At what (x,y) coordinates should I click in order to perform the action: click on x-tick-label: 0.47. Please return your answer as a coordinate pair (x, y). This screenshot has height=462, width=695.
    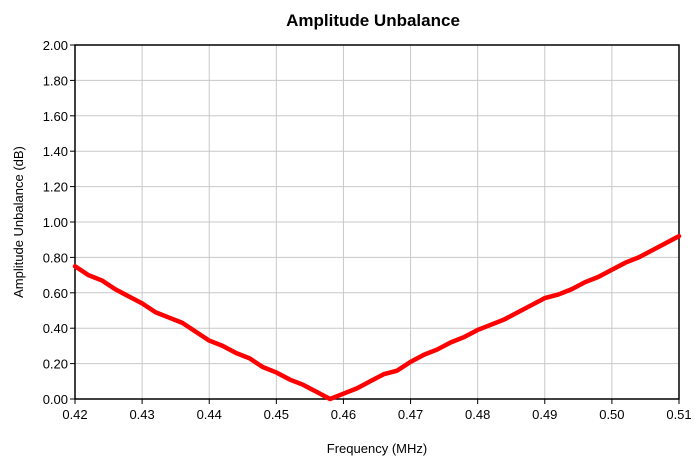
    Looking at the image, I should click on (410, 414).